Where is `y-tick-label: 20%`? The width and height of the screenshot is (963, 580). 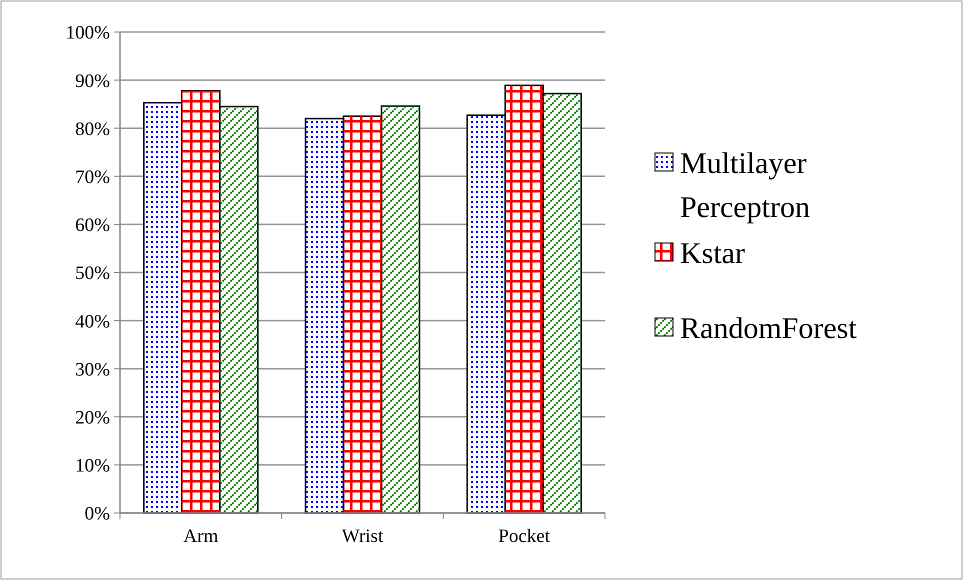 y-tick-label: 20% is located at coordinates (92, 417).